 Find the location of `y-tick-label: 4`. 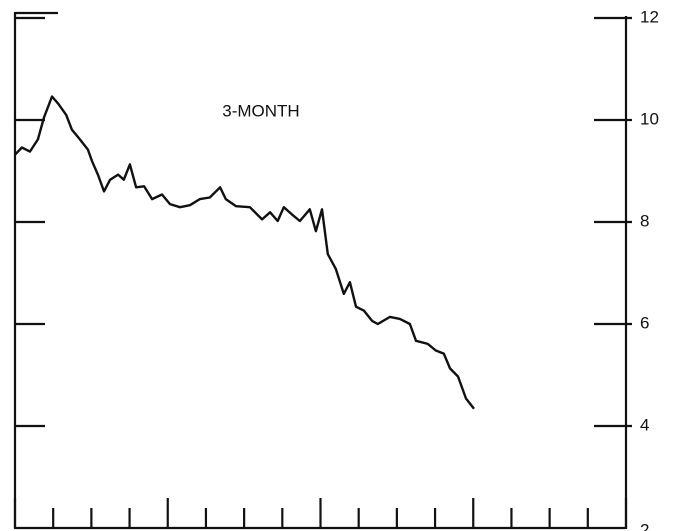

y-tick-label: 4 is located at coordinates (644, 424).